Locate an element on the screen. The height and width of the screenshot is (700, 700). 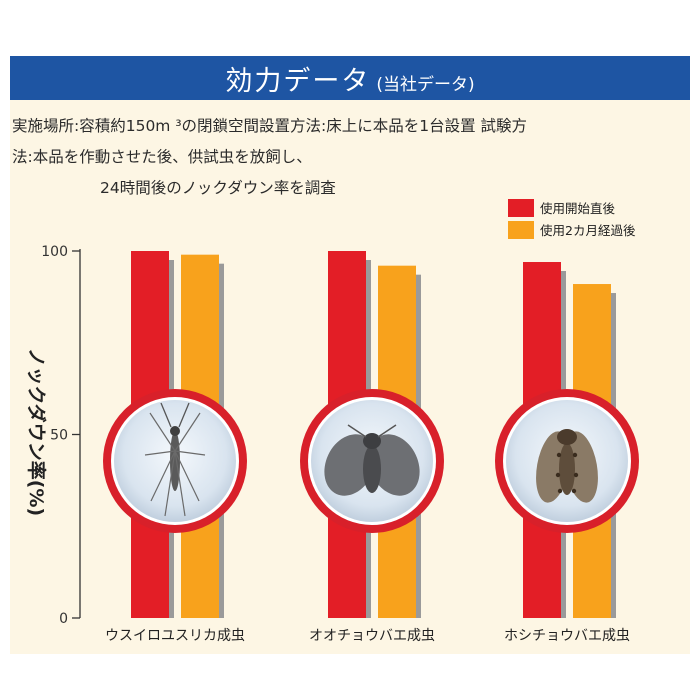
spotted-drain-fly-photo is located at coordinates (567, 466).